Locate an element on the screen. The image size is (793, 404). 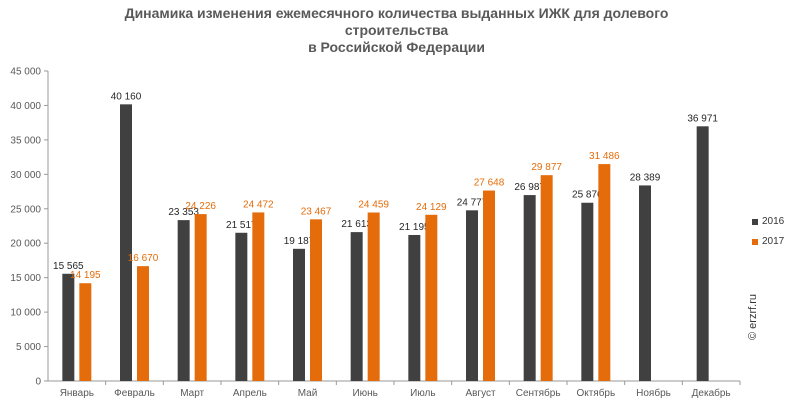
data-label-2017: 24 129 is located at coordinates (431, 207).